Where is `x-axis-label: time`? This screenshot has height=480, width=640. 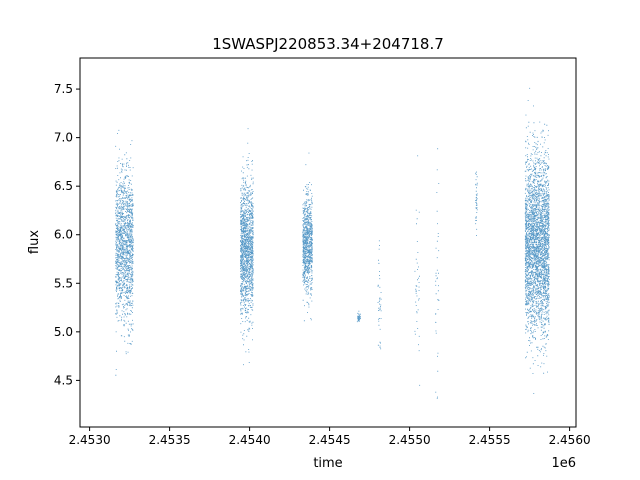
x-axis-label: time is located at coordinates (327, 463).